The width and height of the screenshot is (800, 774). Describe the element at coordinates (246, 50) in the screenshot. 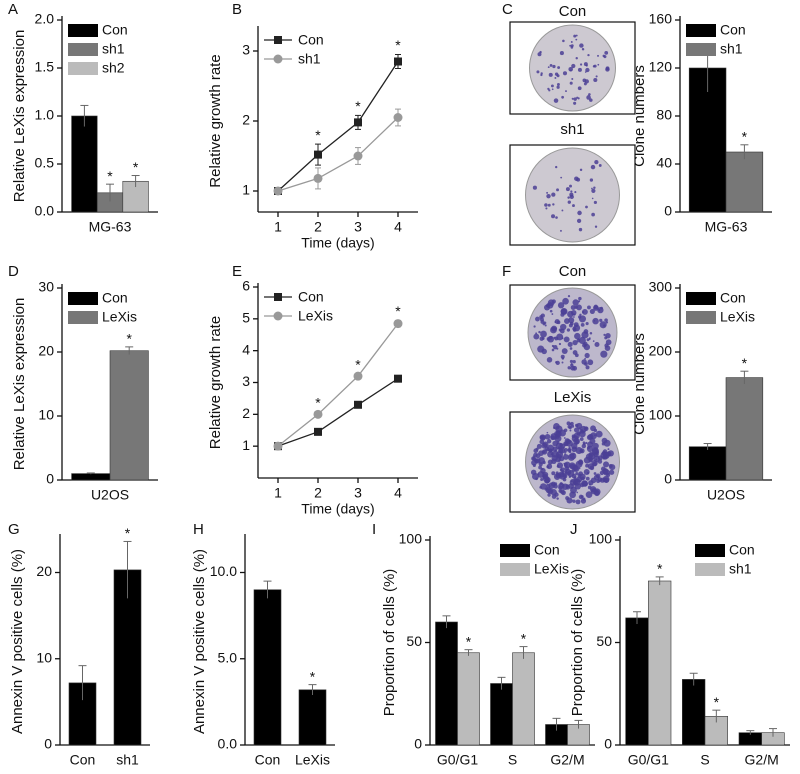

I see `y-tick-label: 3` at that location.